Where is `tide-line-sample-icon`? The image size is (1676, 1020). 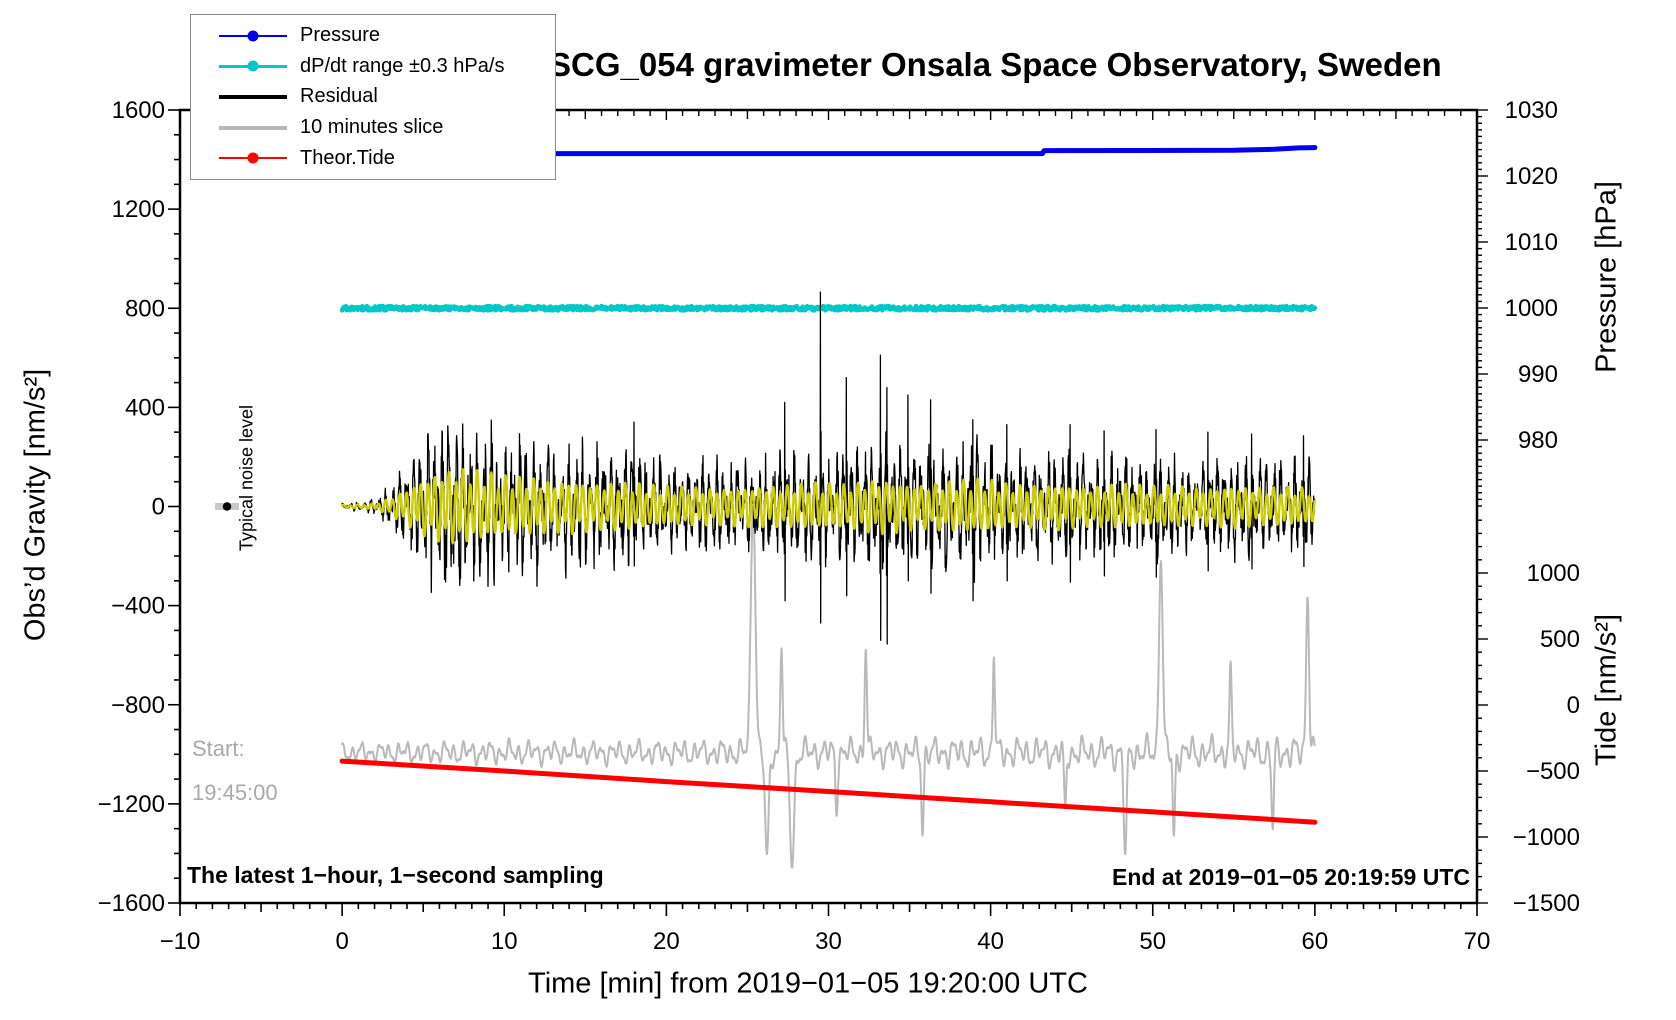 tide-line-sample-icon is located at coordinates (253, 158).